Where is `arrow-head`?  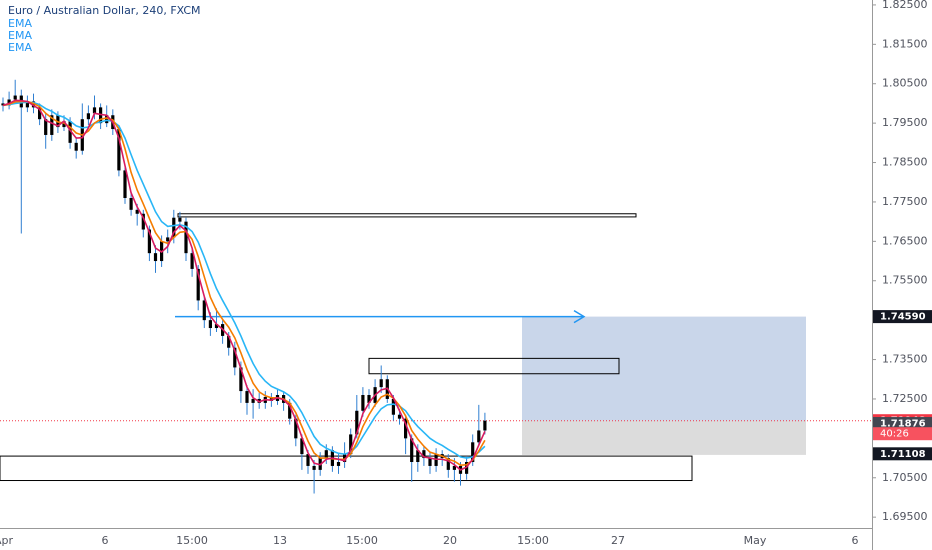 arrow-head is located at coordinates (579, 316).